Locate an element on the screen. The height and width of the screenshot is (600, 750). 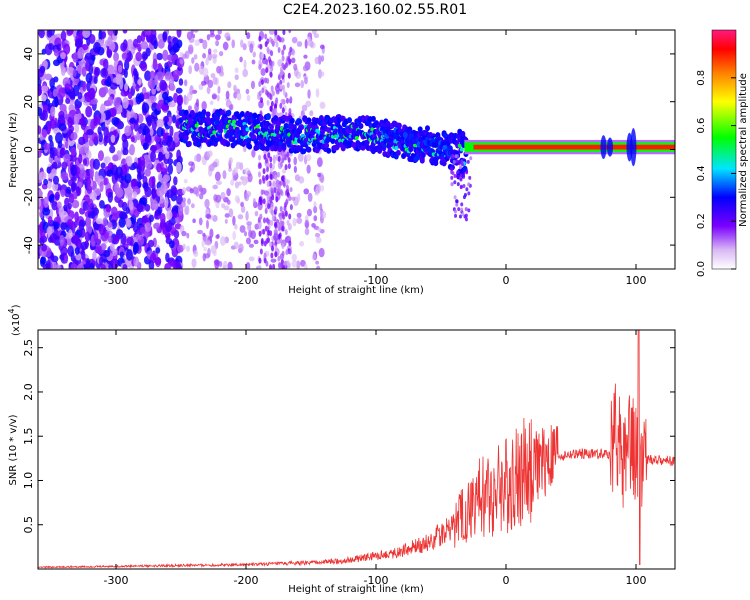
y-tick-label: 1.0 is located at coordinates (28, 481).